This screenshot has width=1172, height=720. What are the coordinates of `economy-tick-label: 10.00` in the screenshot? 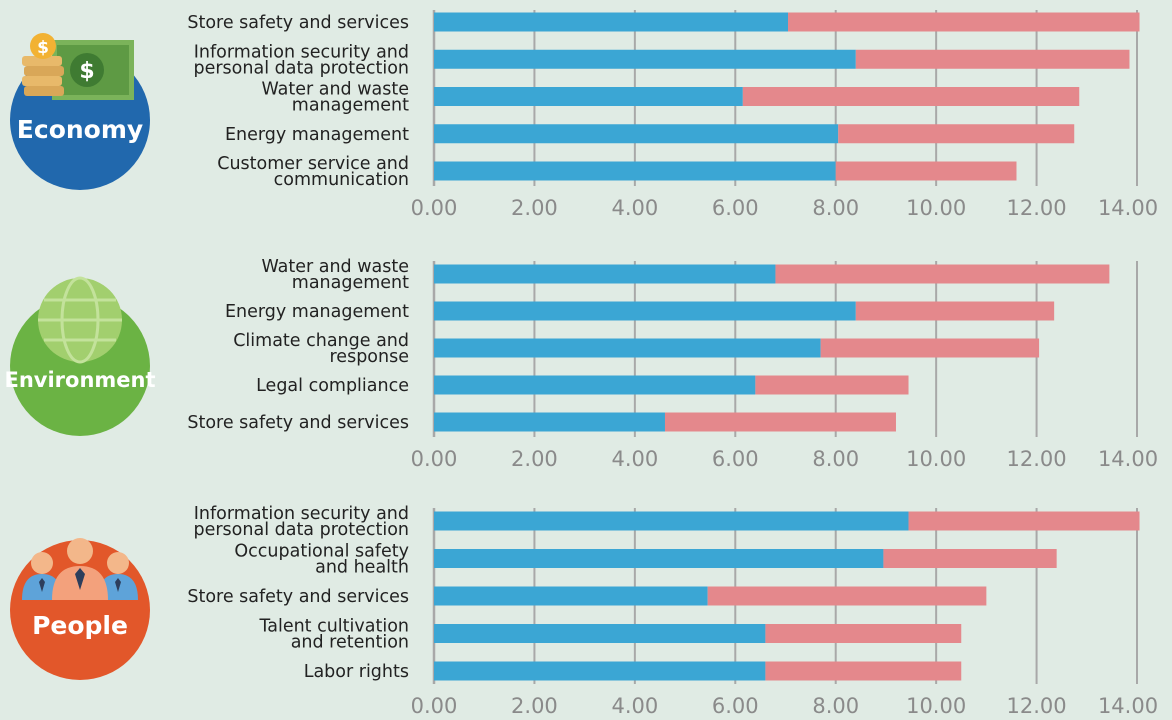 It's located at (936, 208).